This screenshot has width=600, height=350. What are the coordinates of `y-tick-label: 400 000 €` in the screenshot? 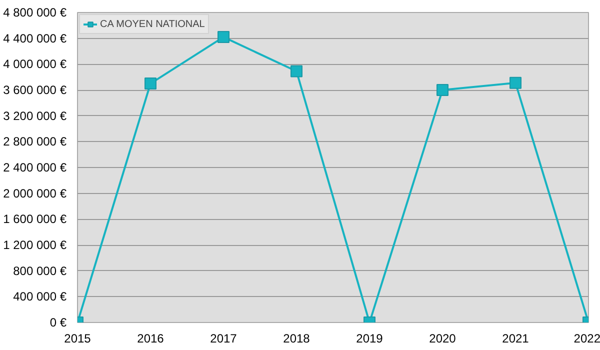 It's located at (40, 297).